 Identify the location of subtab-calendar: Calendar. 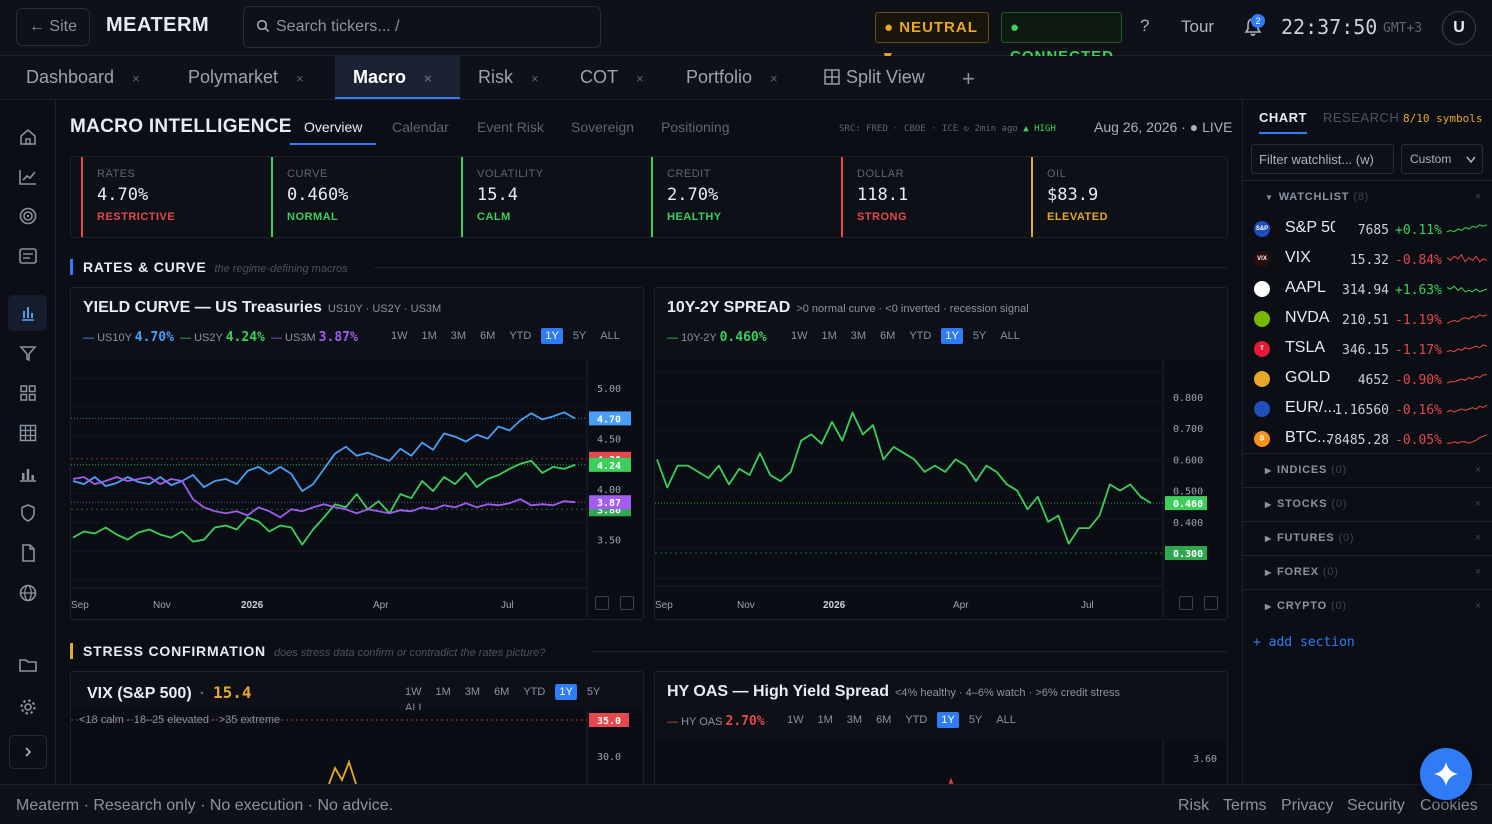
(420, 127).